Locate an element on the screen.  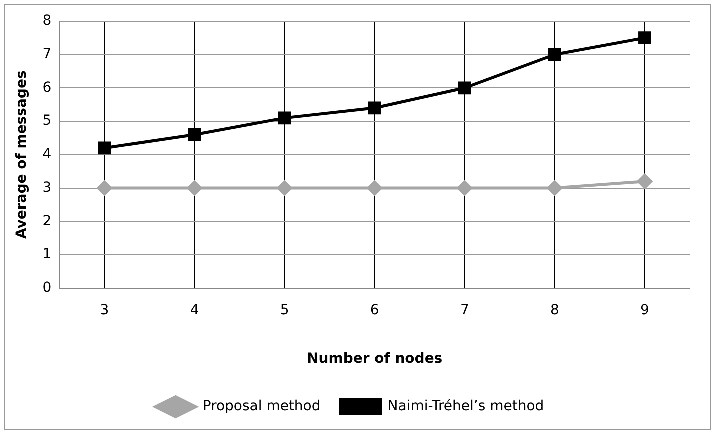
y-tick-label: 6 is located at coordinates (47, 88).